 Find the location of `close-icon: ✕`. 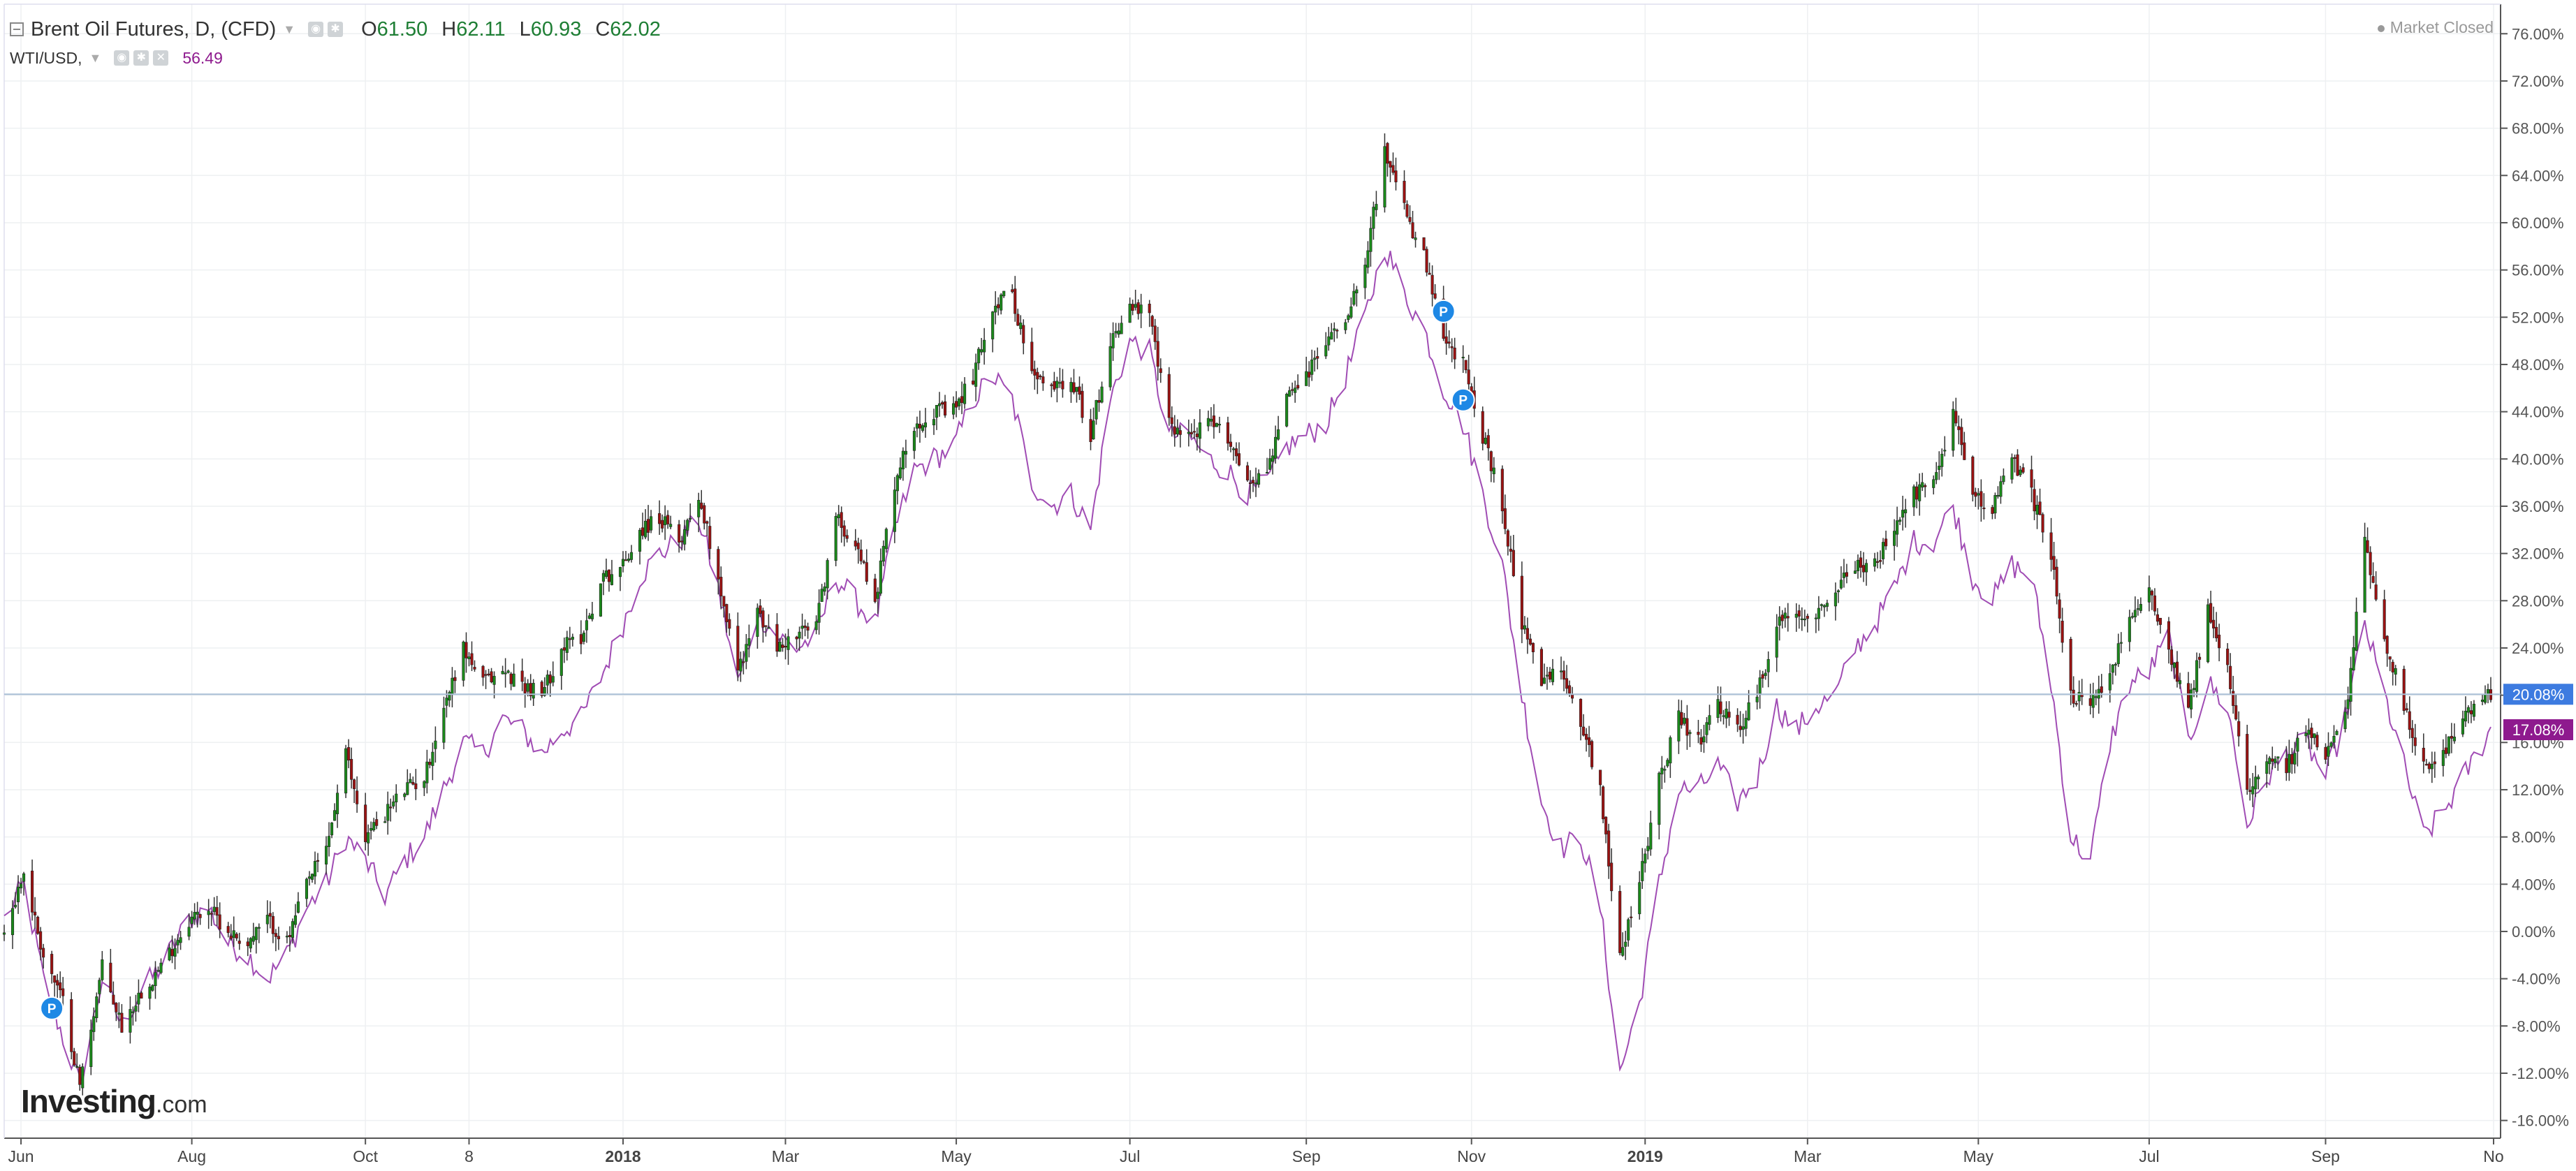

close-icon: ✕ is located at coordinates (161, 58).